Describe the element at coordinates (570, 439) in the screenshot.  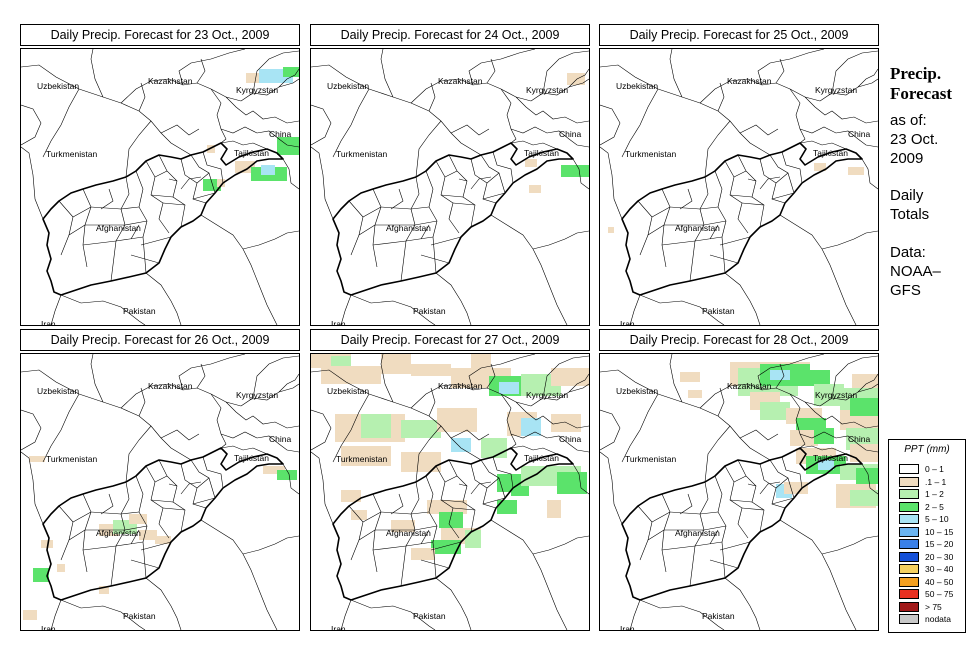
I see `label-china: China` at that location.